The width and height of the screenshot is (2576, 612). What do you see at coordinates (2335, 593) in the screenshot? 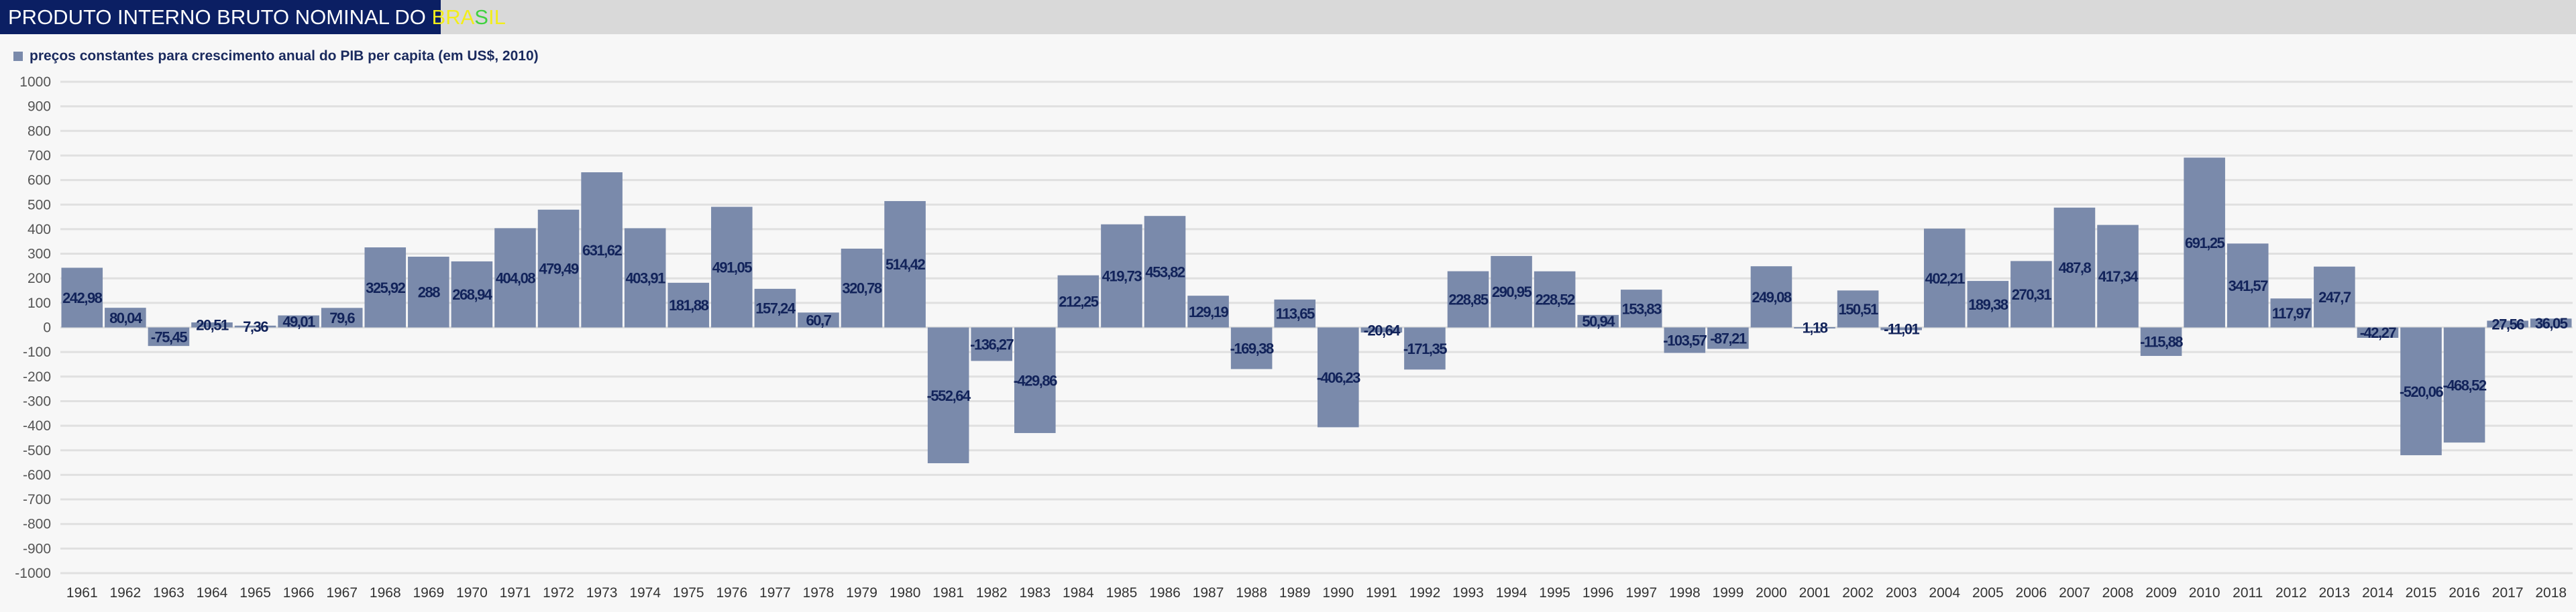
I see `x-tick-label: 2013` at bounding box center [2335, 593].